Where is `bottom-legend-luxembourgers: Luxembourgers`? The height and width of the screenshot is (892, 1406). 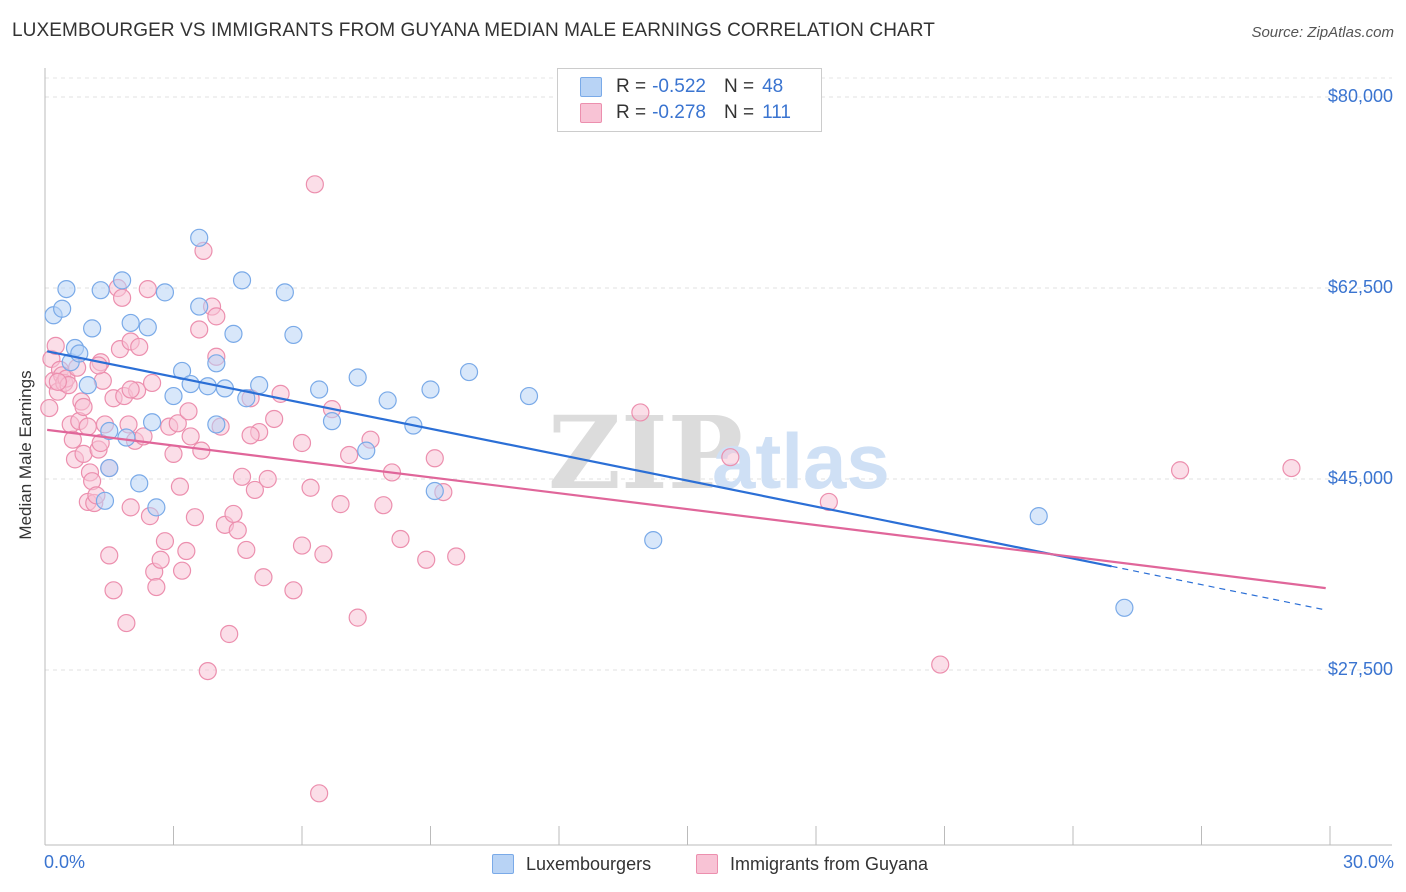 bottom-legend-luxembourgers: Luxembourgers is located at coordinates (571, 864).